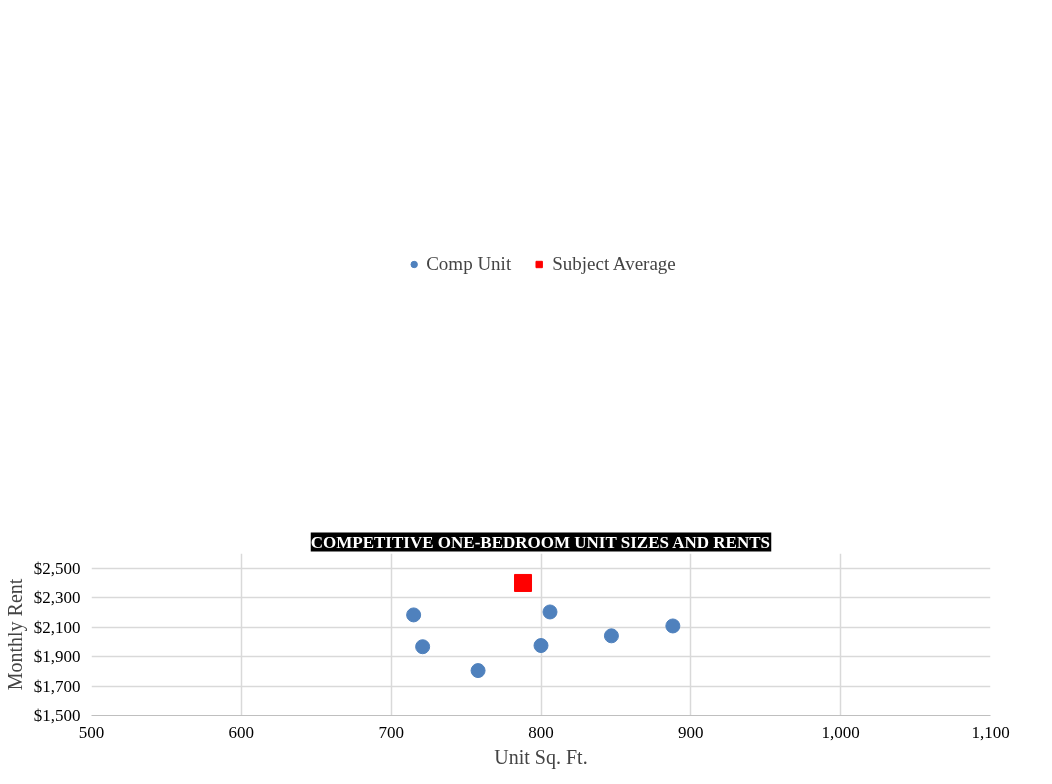  Describe the element at coordinates (57, 715) in the screenshot. I see `y-tick-label: $1,500` at that location.